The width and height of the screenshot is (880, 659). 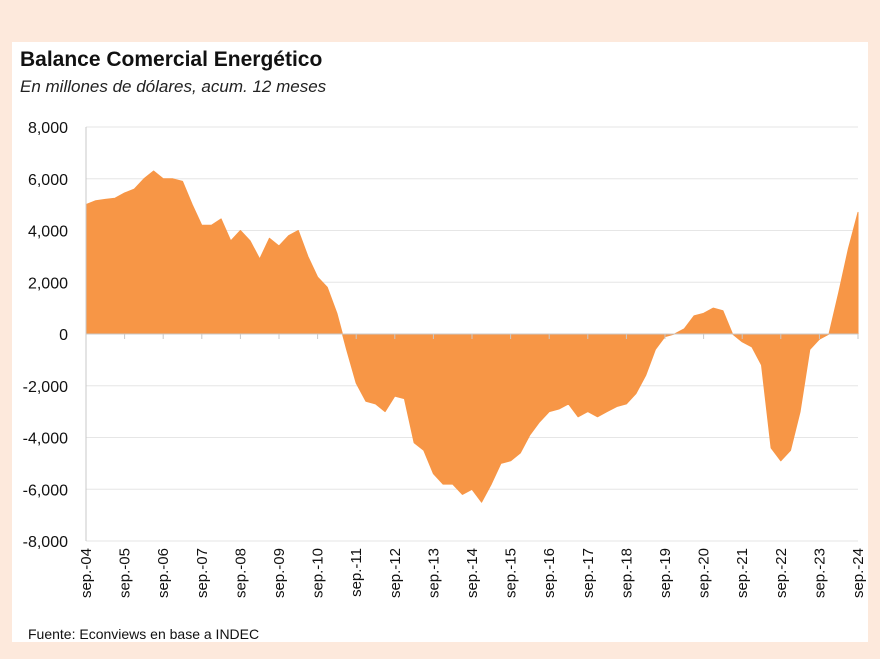 What do you see at coordinates (472, 573) in the screenshot?
I see `x-tick-label: sep.-14` at bounding box center [472, 573].